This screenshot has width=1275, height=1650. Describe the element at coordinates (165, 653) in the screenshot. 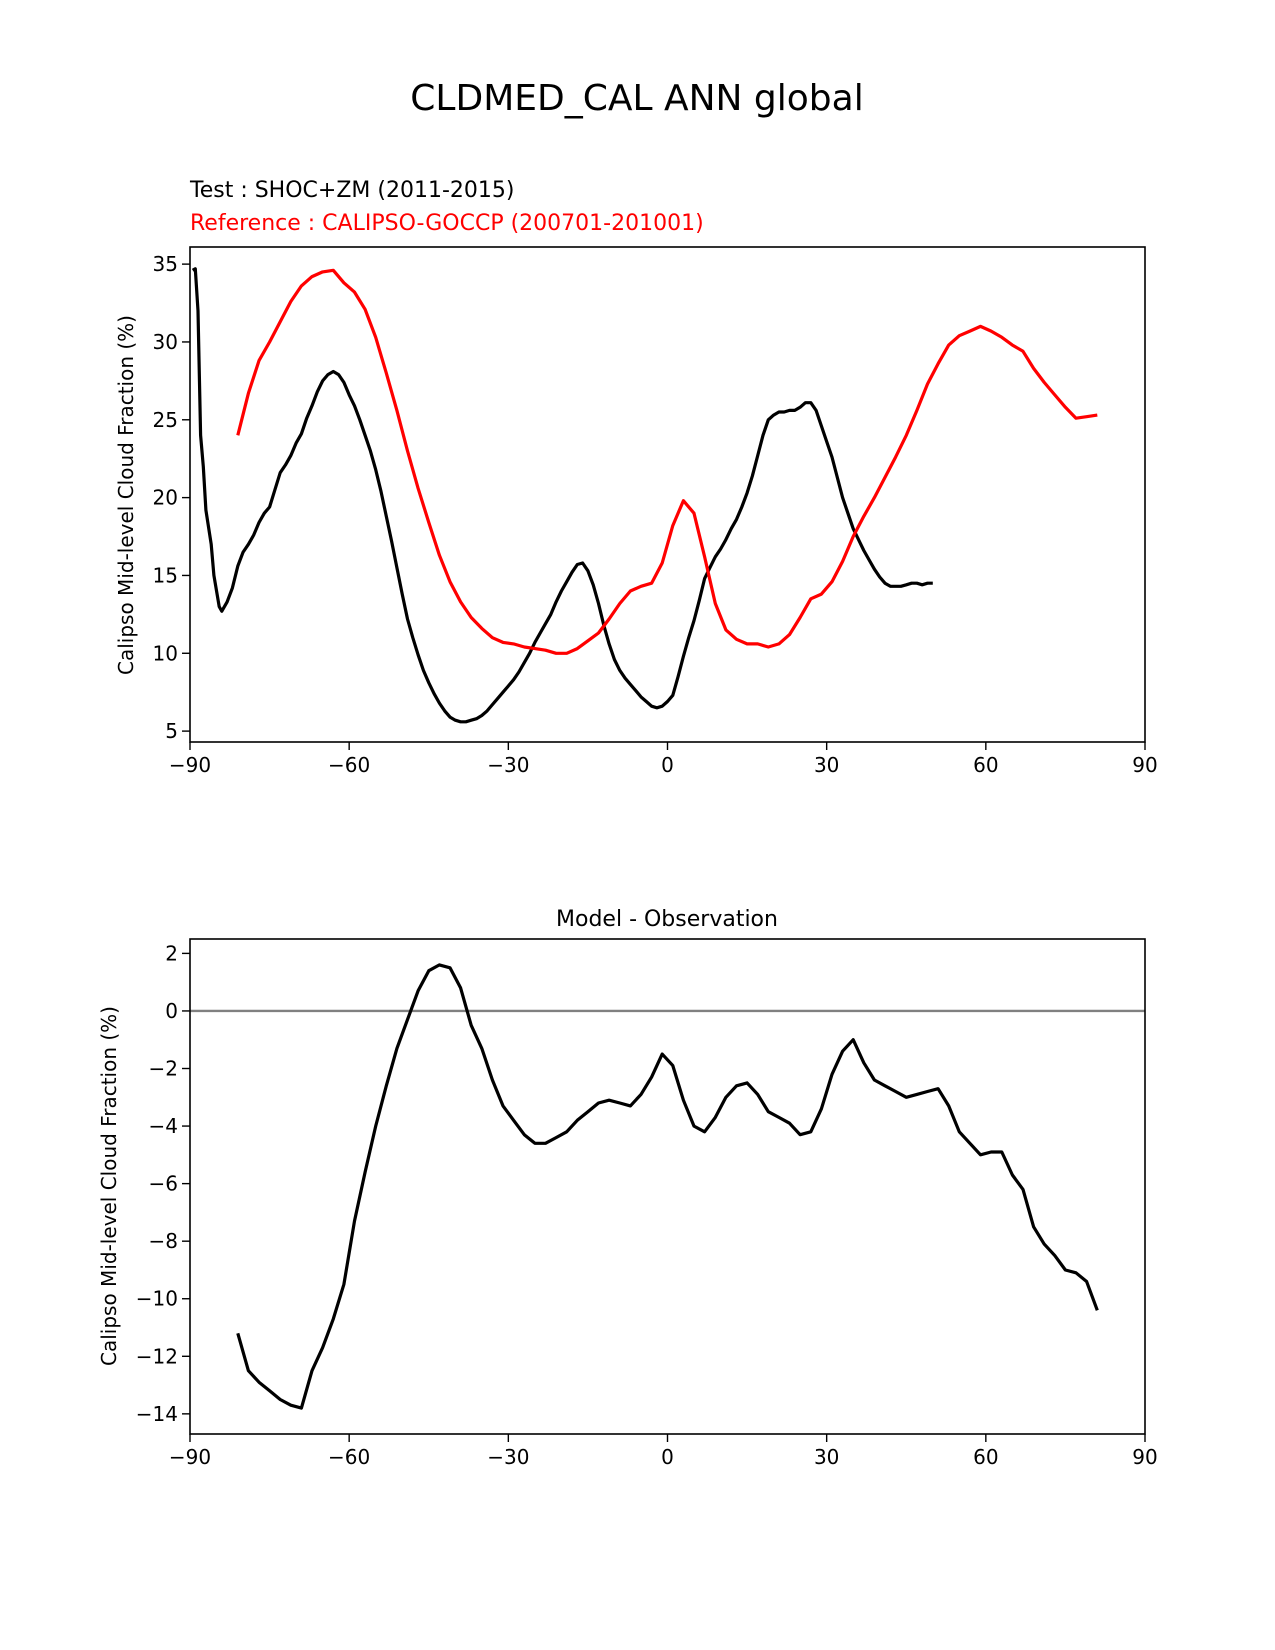

I see `y-tick-label: 10` at that location.